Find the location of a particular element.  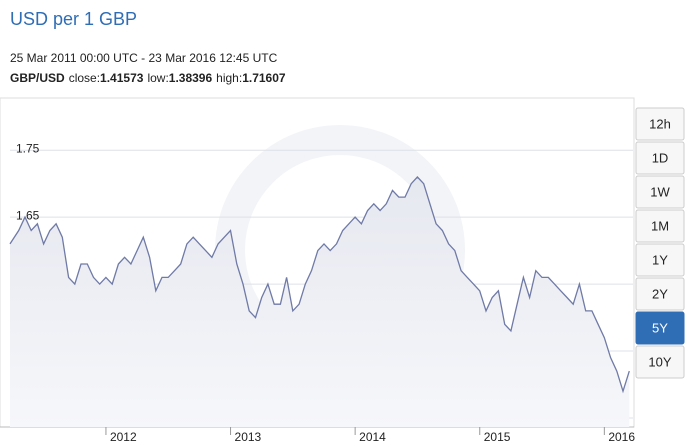

range-button: 2Y is located at coordinates (660, 294).